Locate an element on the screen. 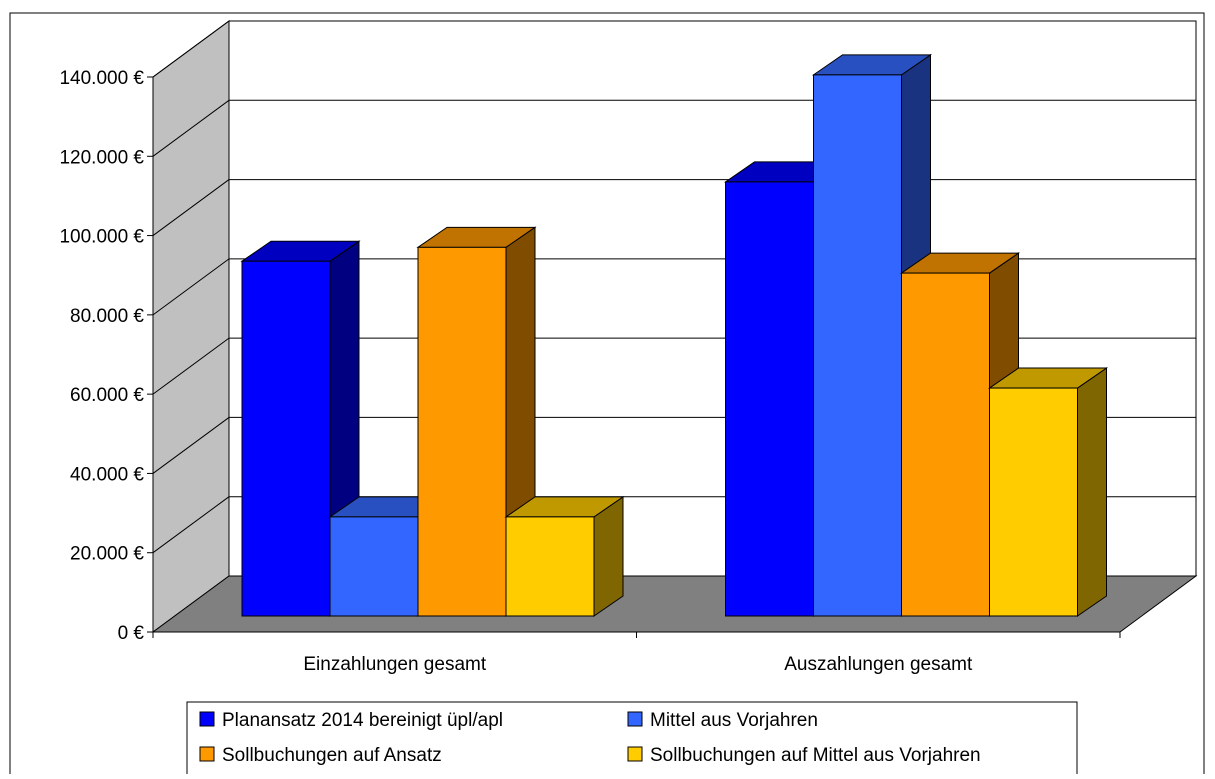 Image resolution: width=1215 pixels, height=779 pixels. x-tick-label: Einzahlungen gesamt is located at coordinates (394, 664).